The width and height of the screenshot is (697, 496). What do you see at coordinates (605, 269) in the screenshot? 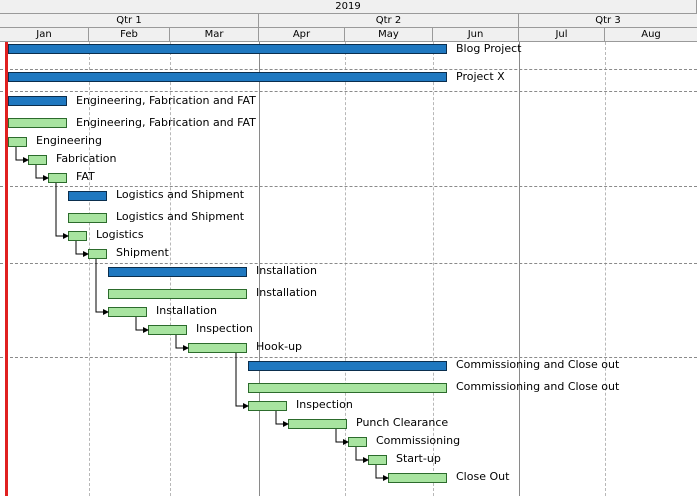
I see `gridline-aug` at bounding box center [605, 269].